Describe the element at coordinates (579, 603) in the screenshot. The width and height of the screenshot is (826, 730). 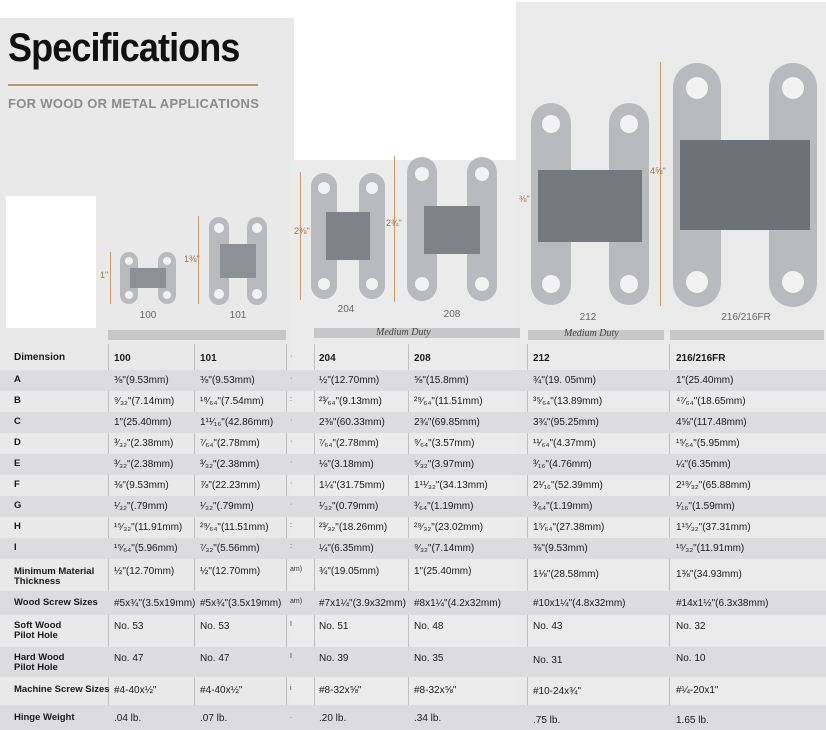
I see `cell-212: #10x1¼"(4.8x32mm)` at that location.